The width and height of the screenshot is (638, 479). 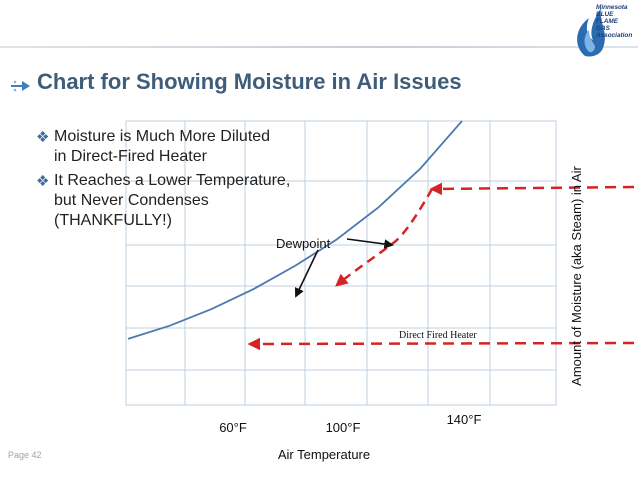 What do you see at coordinates (438, 335) in the screenshot?
I see `annotation-heater-label: Direct Fired Heater` at bounding box center [438, 335].